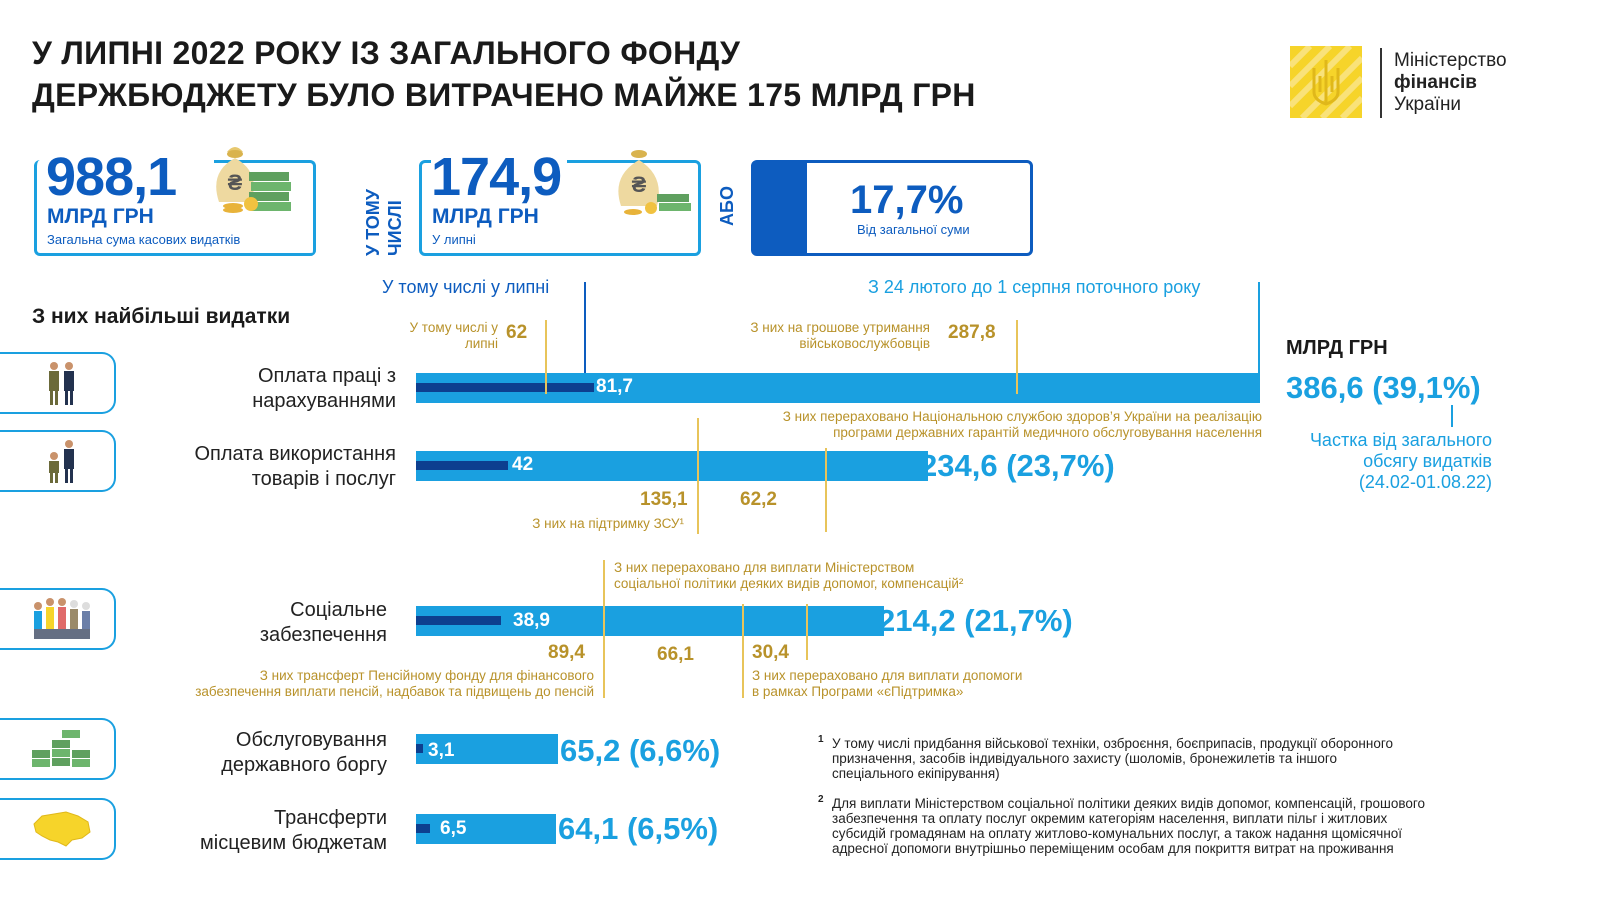 The height and width of the screenshot is (900, 1600). What do you see at coordinates (743, 651) in the screenshot?
I see `note-r3-msp-line` at bounding box center [743, 651].